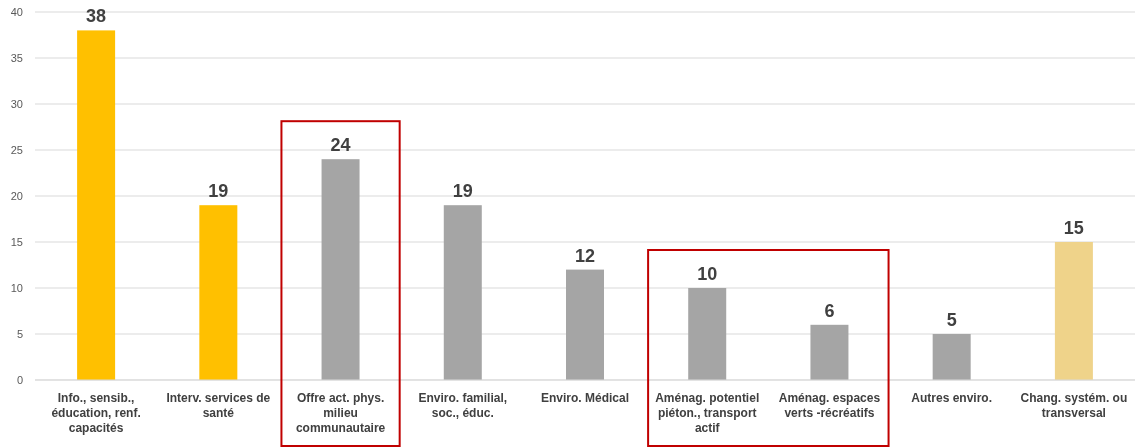 This screenshot has height=448, width=1141. Describe the element at coordinates (1074, 405) in the screenshot. I see `x-tick-label: Chang. systém. ou transversal` at that location.